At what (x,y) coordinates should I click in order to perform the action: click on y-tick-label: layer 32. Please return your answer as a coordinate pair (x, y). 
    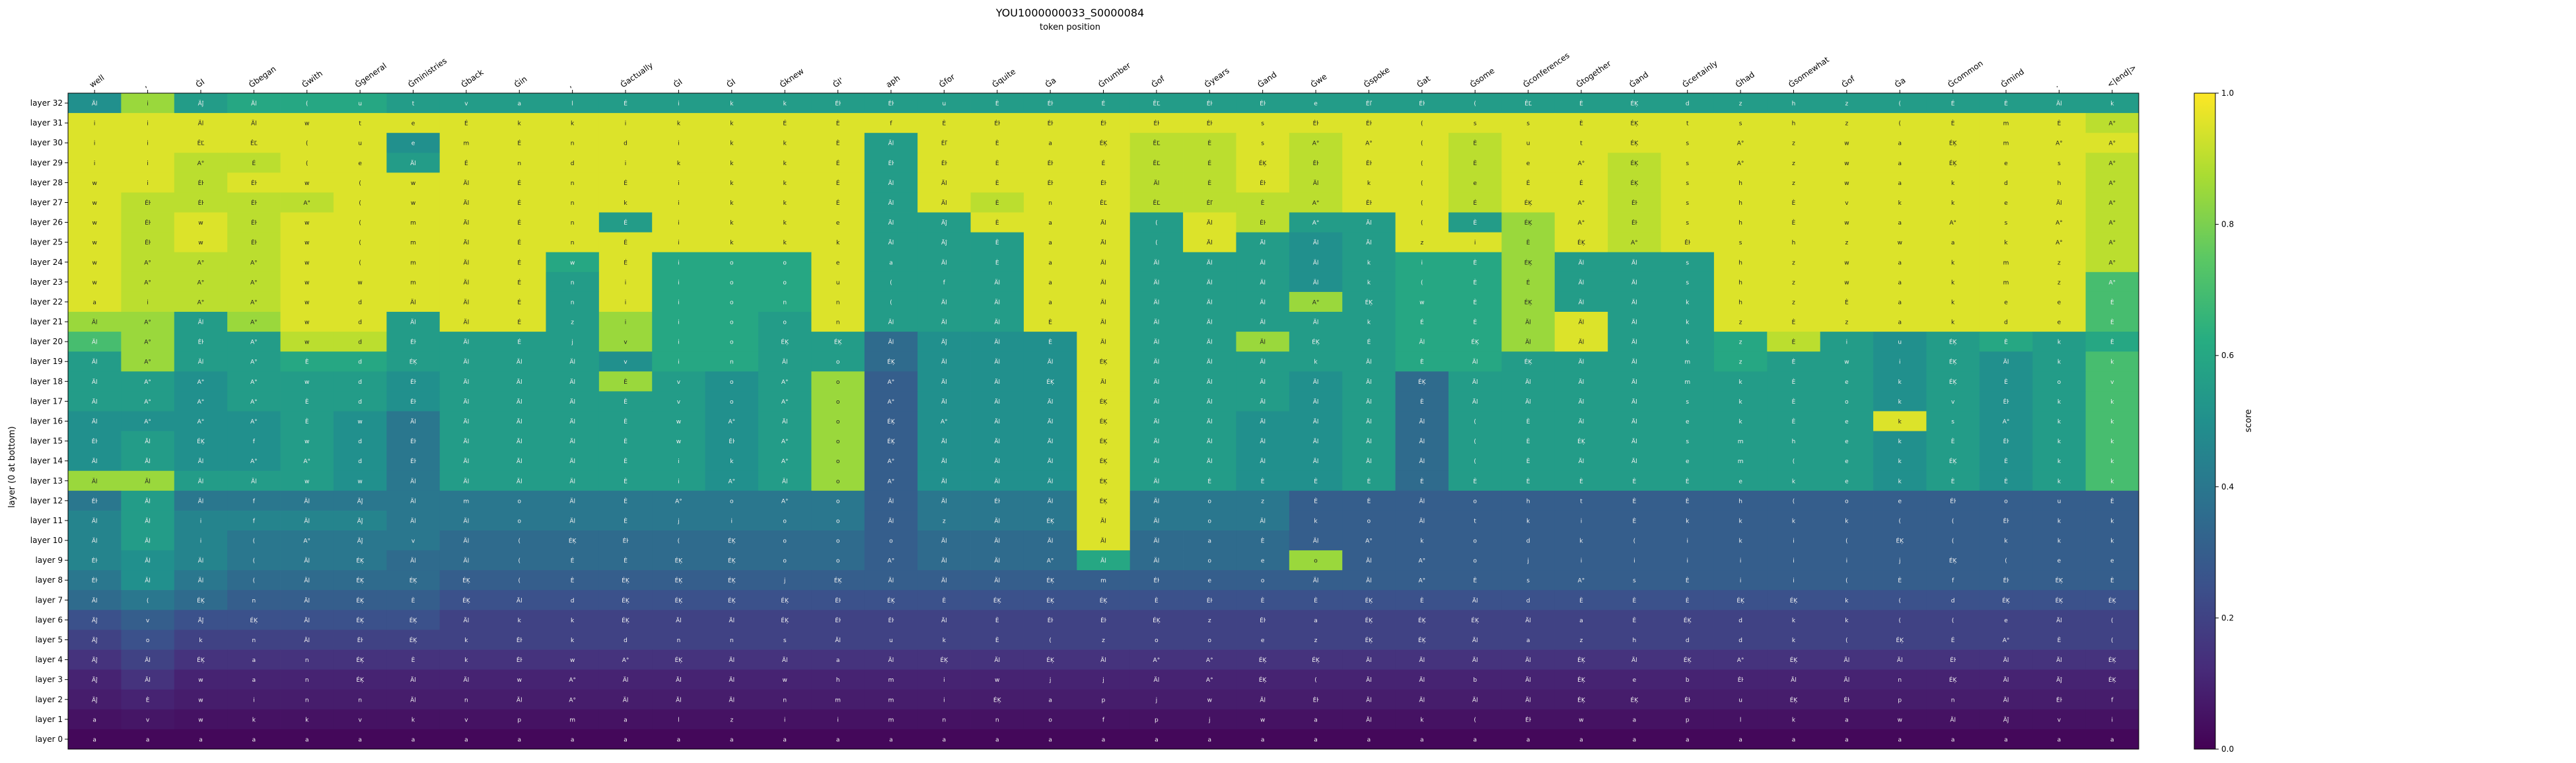
    Looking at the image, I should click on (47, 103).